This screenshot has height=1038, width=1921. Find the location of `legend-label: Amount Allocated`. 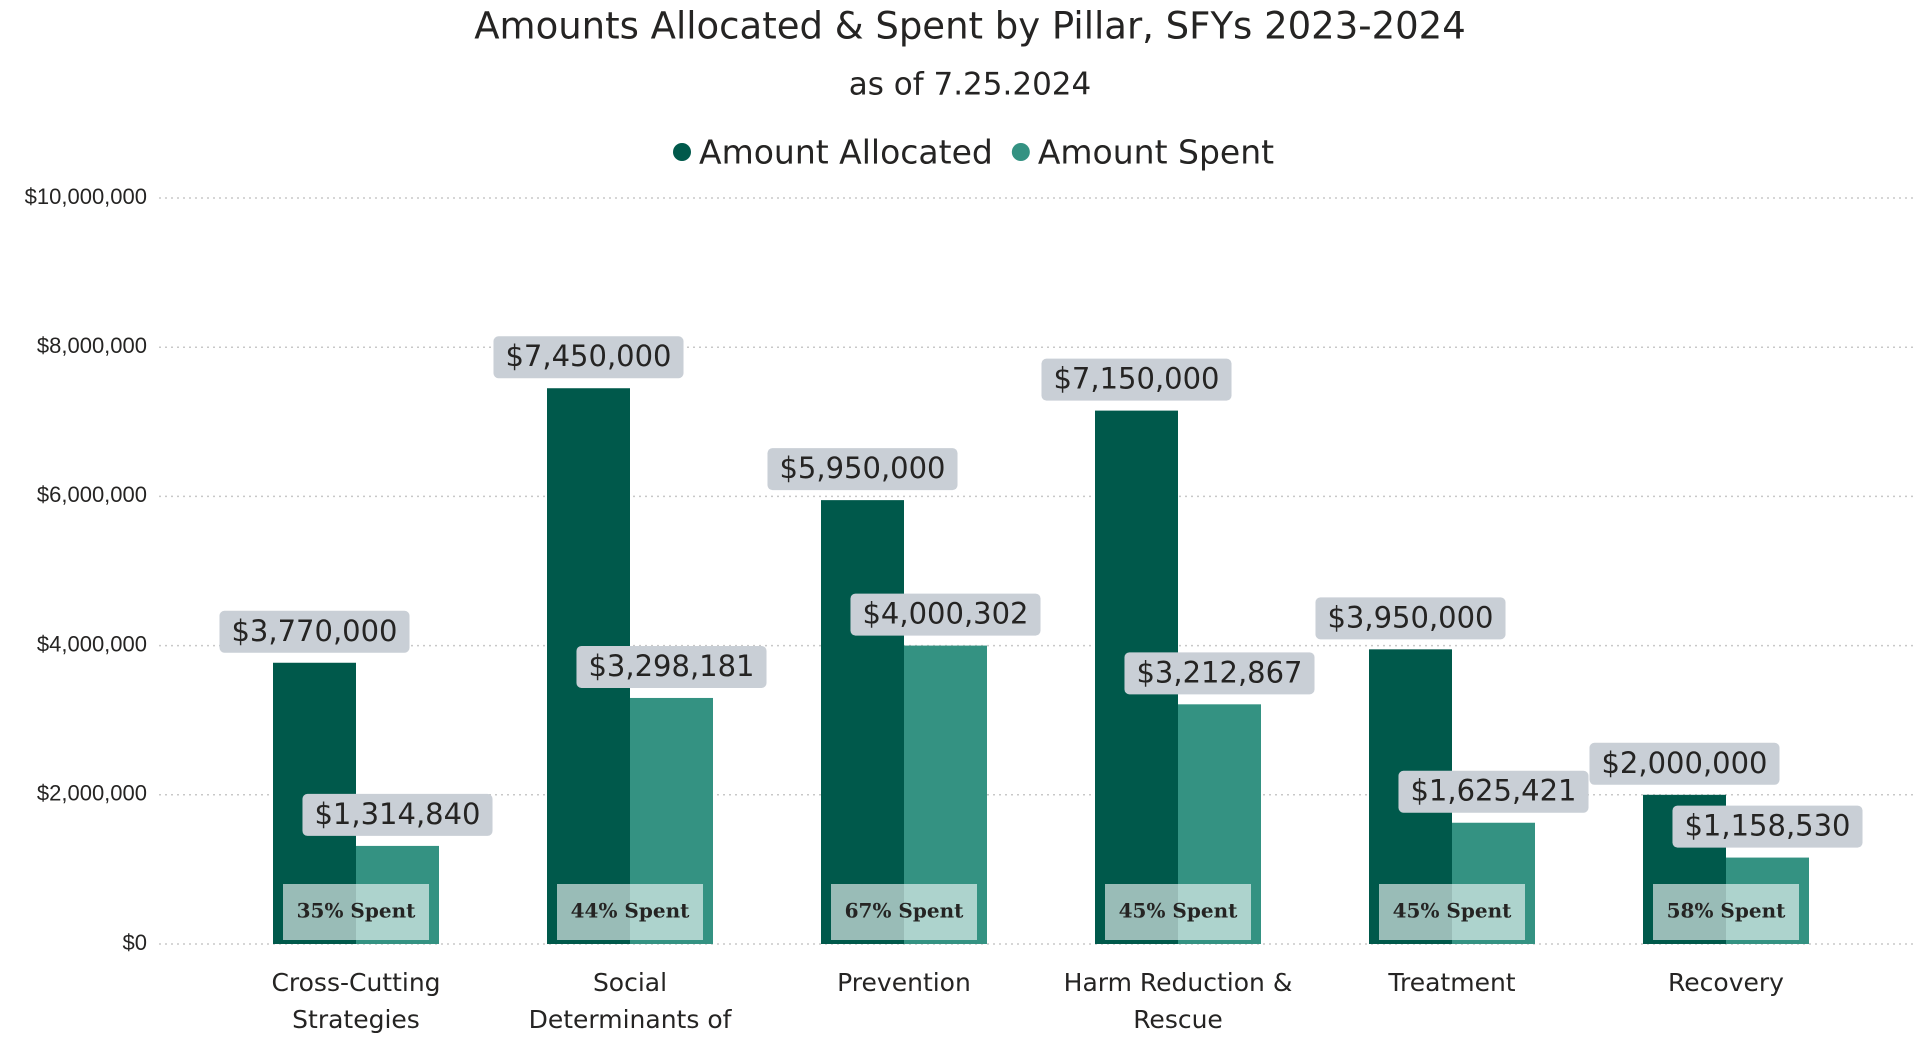

legend-label: Amount Allocated is located at coordinates (846, 152).